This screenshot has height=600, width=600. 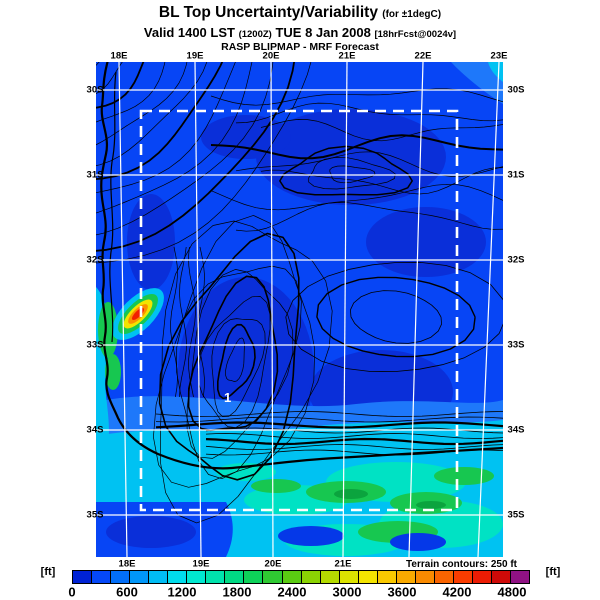 What do you see at coordinates (516, 430) in the screenshot?
I see `right-lat-label: 34S` at bounding box center [516, 430].